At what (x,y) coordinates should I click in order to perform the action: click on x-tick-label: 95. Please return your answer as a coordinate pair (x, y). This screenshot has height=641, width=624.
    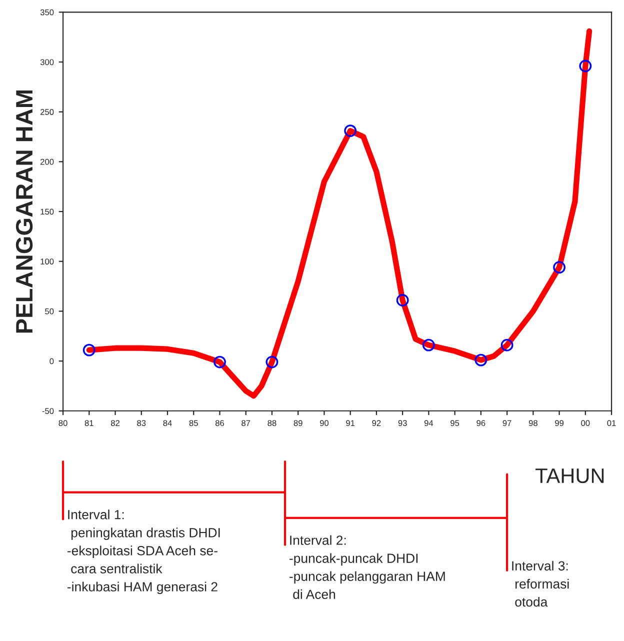
    Looking at the image, I should click on (455, 423).